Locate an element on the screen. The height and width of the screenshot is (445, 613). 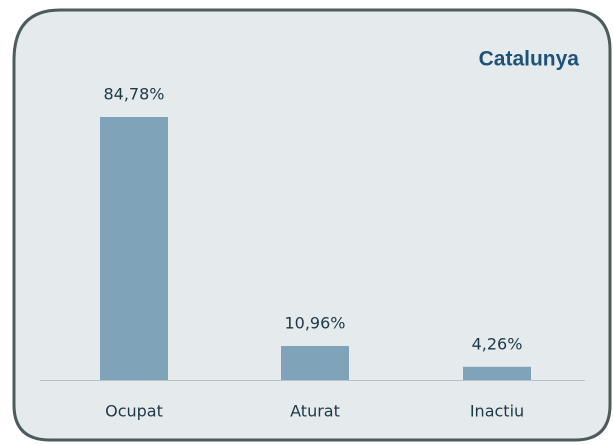
value-label: 4,26% is located at coordinates (497, 343).